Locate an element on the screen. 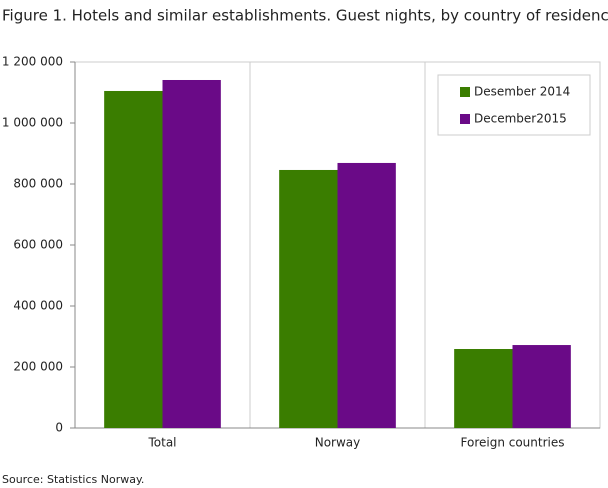 The height and width of the screenshot is (488, 608). legend-label: Desember 2014 is located at coordinates (522, 92).